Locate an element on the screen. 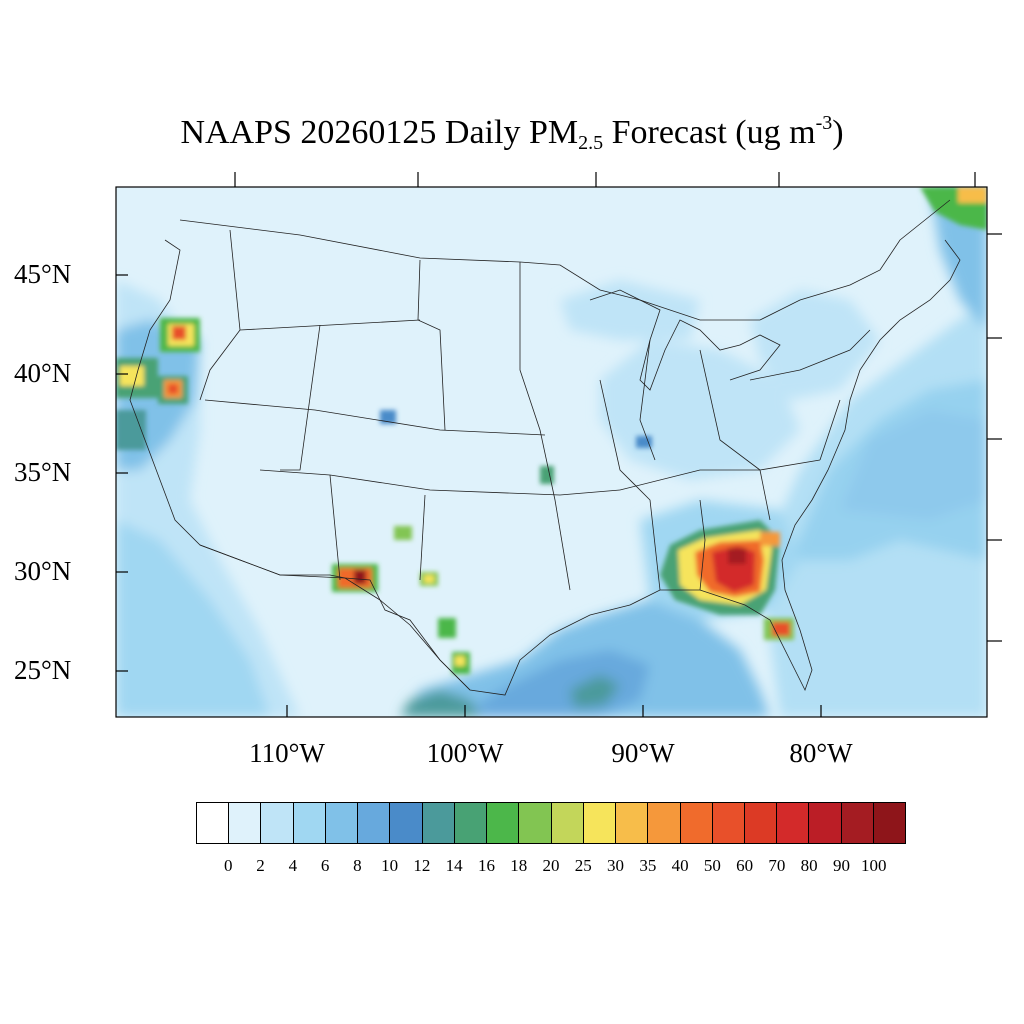 This screenshot has width=1024, height=1024. title-close: ) is located at coordinates (838, 132).